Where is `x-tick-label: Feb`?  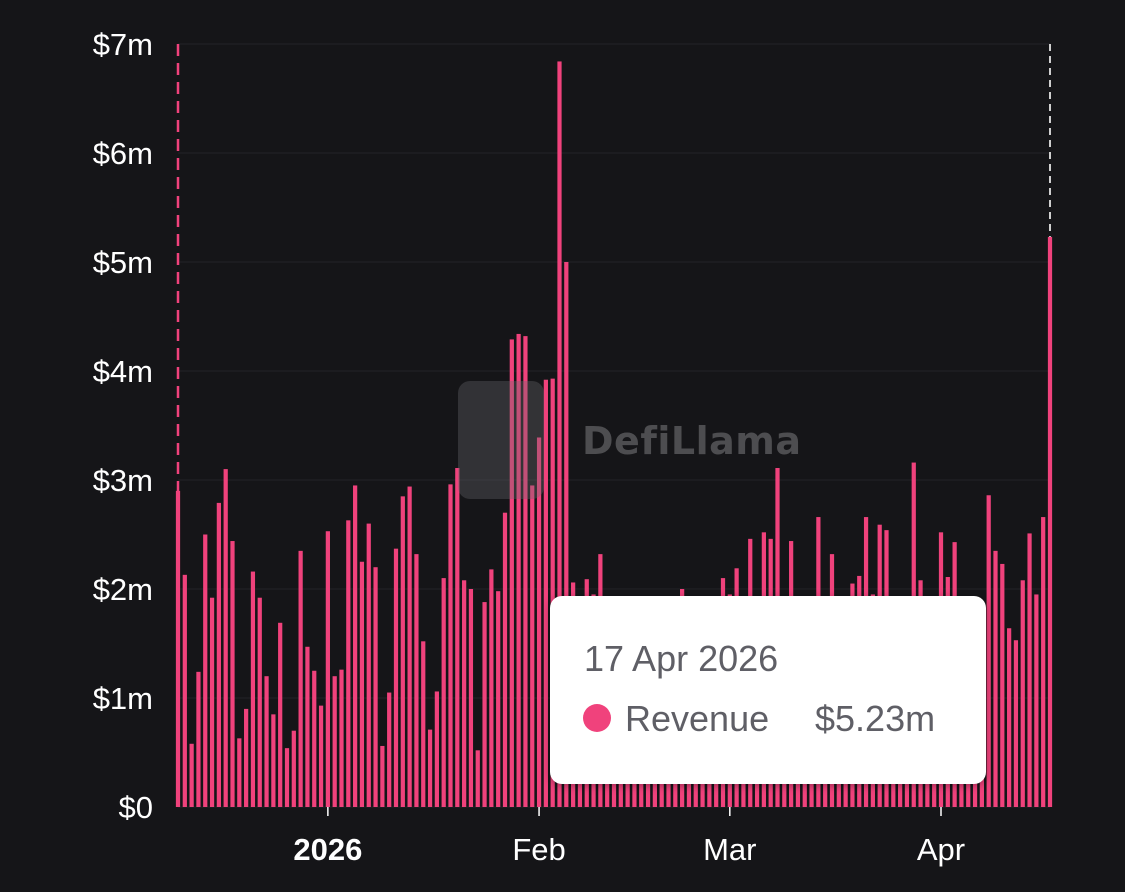
x-tick-label: Feb is located at coordinates (538, 849).